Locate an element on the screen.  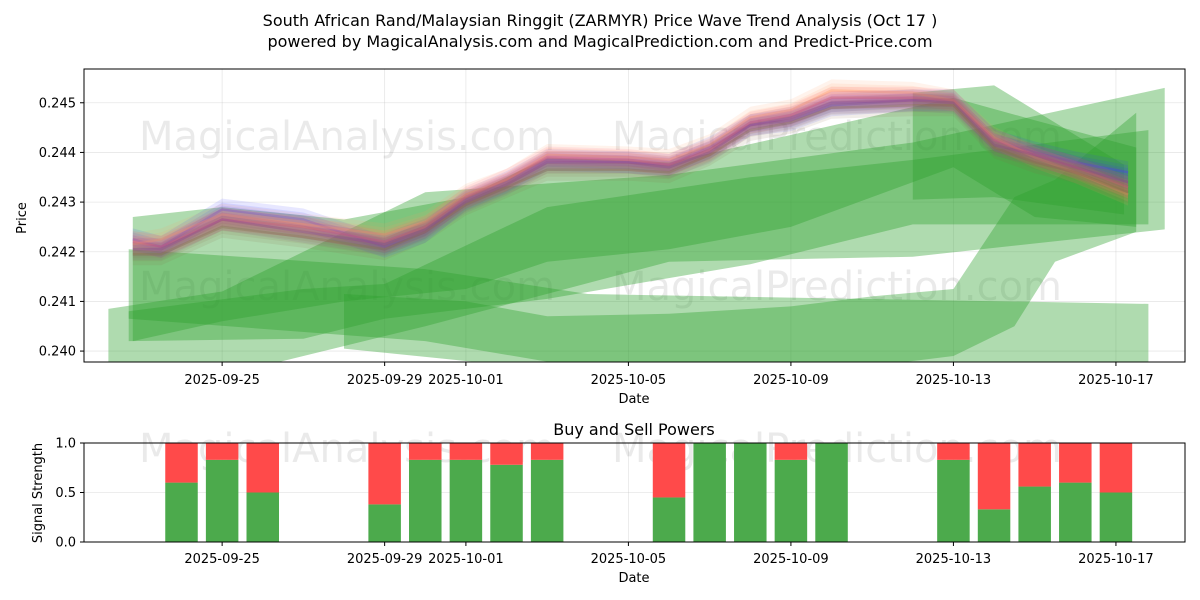
top-x-axis-label: Date is located at coordinates (633, 399).